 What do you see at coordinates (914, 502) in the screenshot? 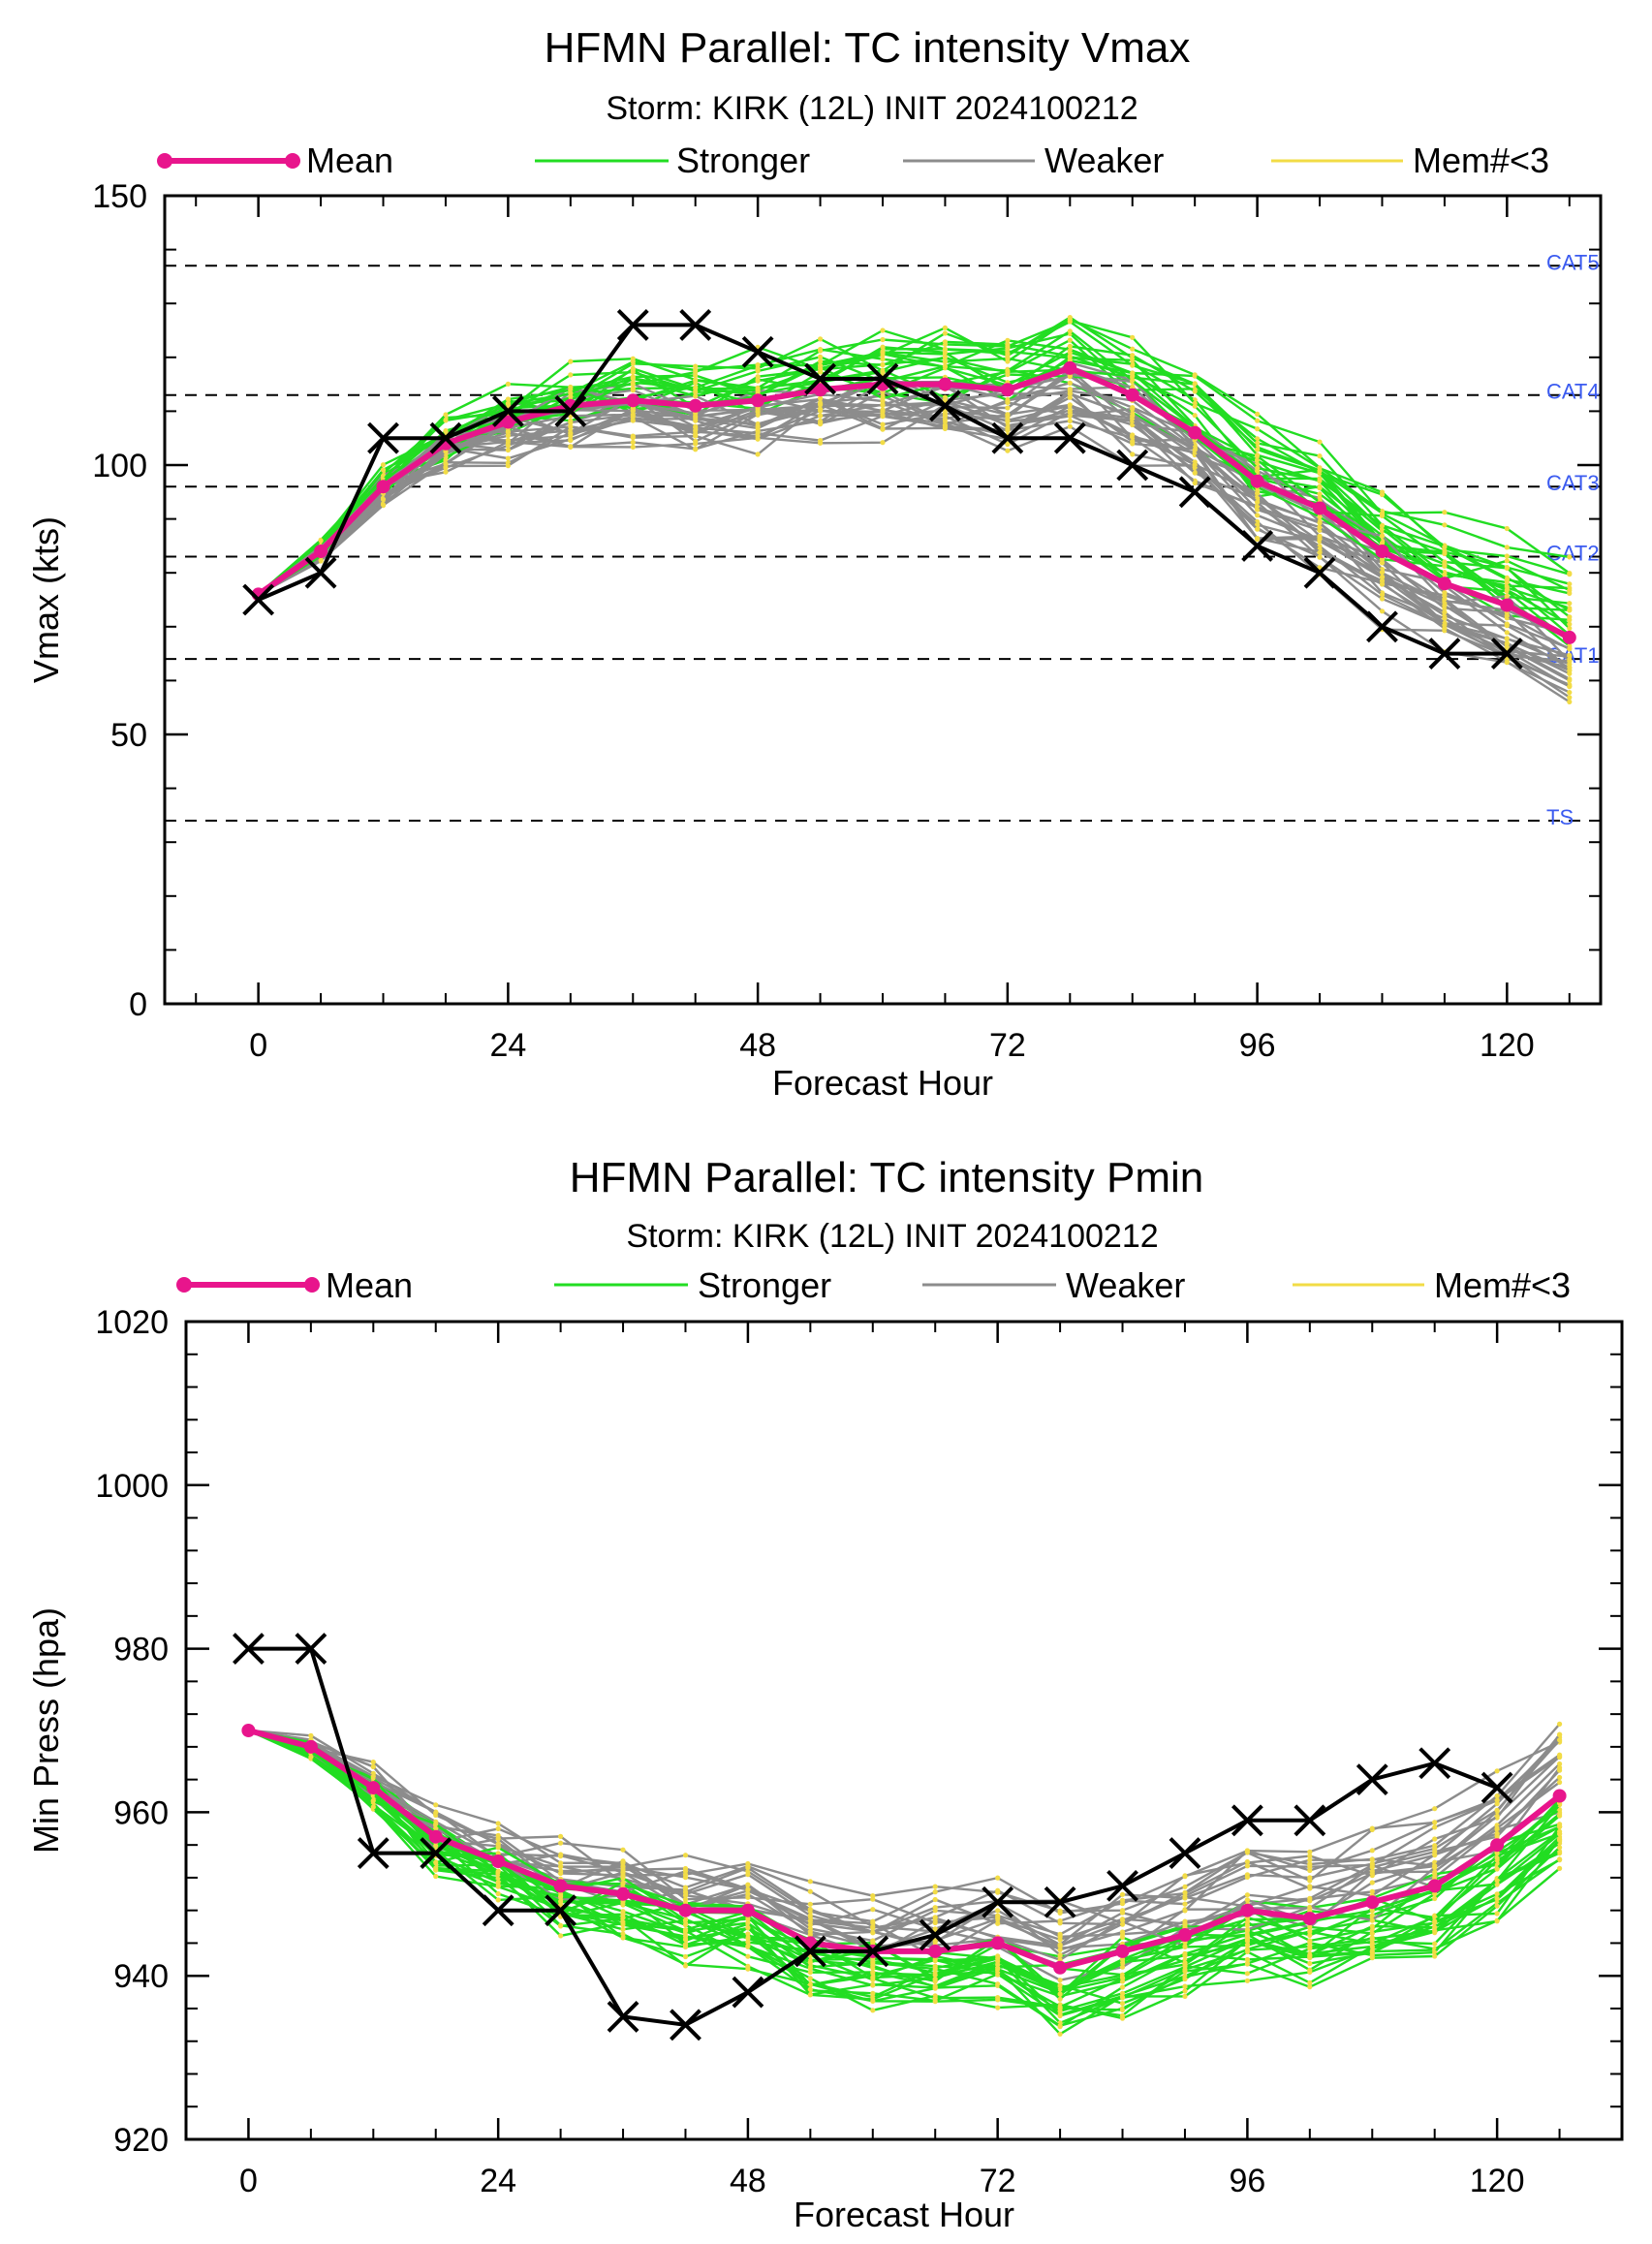
I see `mean-line` at bounding box center [914, 502].